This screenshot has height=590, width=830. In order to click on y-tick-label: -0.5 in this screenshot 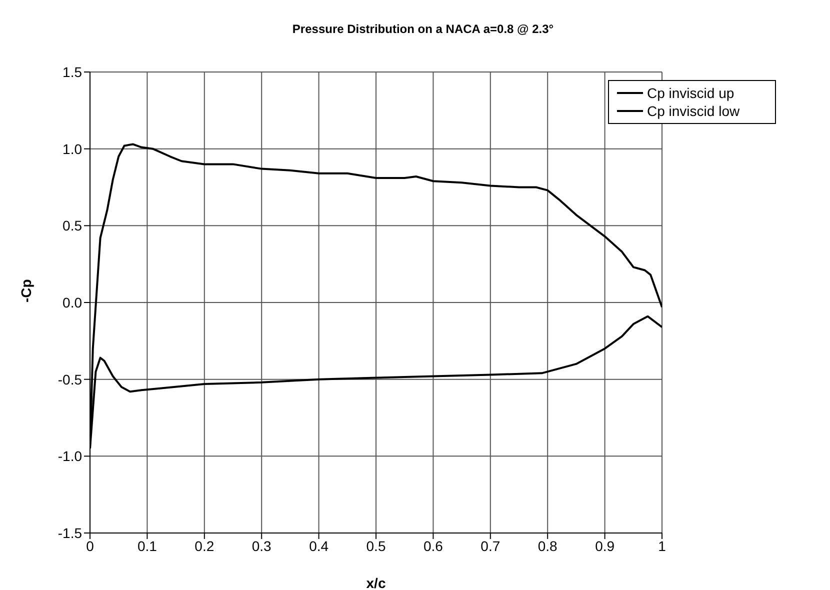, I will do `click(70, 379)`.